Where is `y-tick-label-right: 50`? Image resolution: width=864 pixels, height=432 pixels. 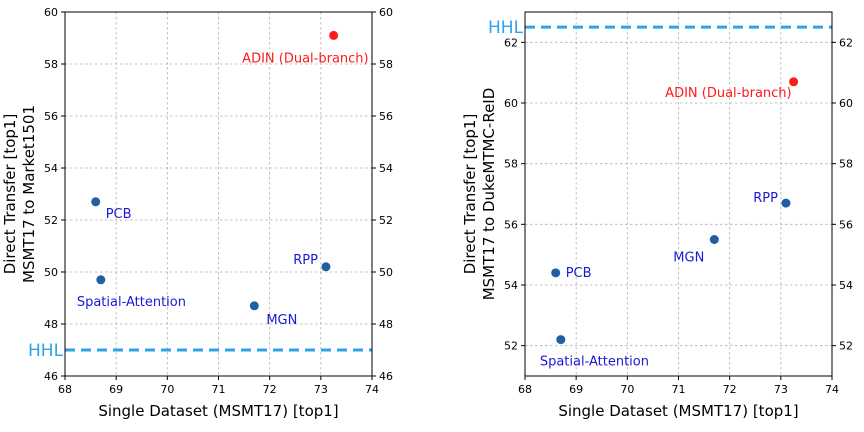 y-tick-label-right: 50 is located at coordinates (386, 272).